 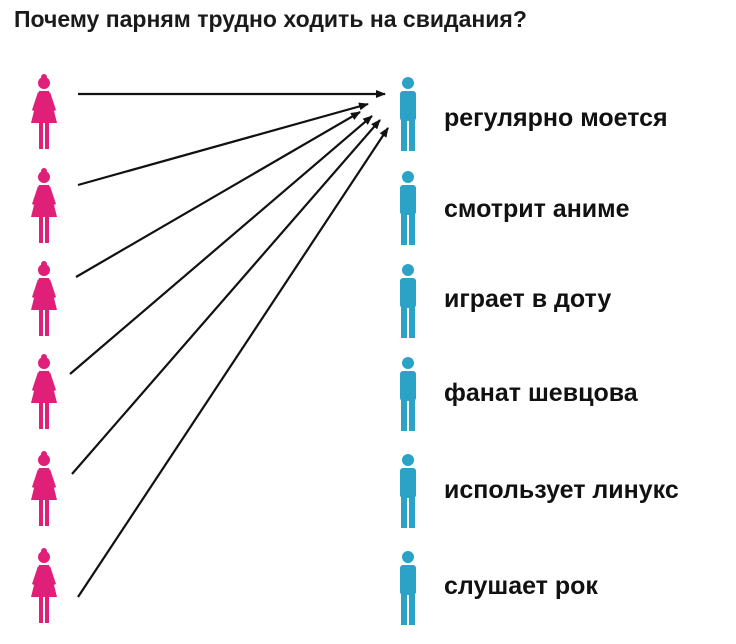 What do you see at coordinates (561, 490) in the screenshot?
I see `man-label: использует линукс` at bounding box center [561, 490].